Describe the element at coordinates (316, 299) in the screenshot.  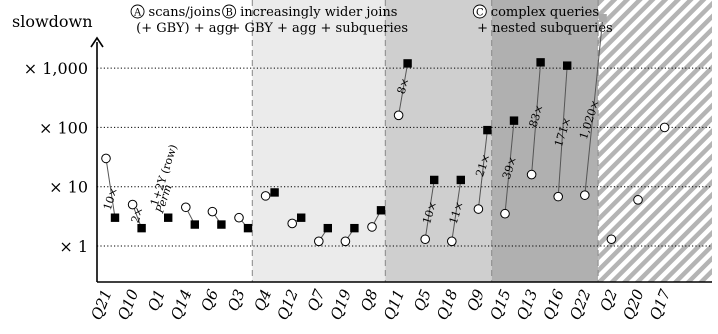
I see `x-tick-label: Q7` at that location.